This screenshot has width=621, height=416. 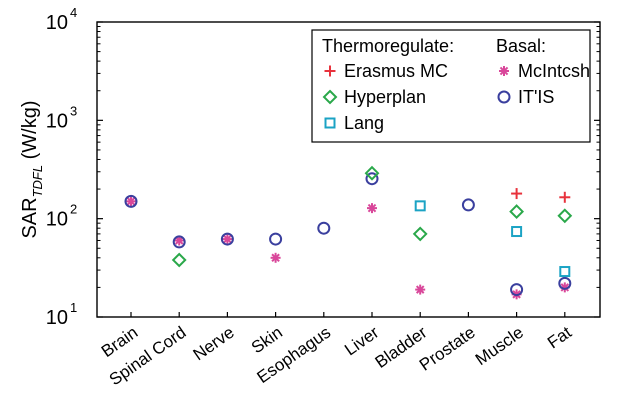 I want to click on x-tick-label: Prostate, so click(x=447, y=349).